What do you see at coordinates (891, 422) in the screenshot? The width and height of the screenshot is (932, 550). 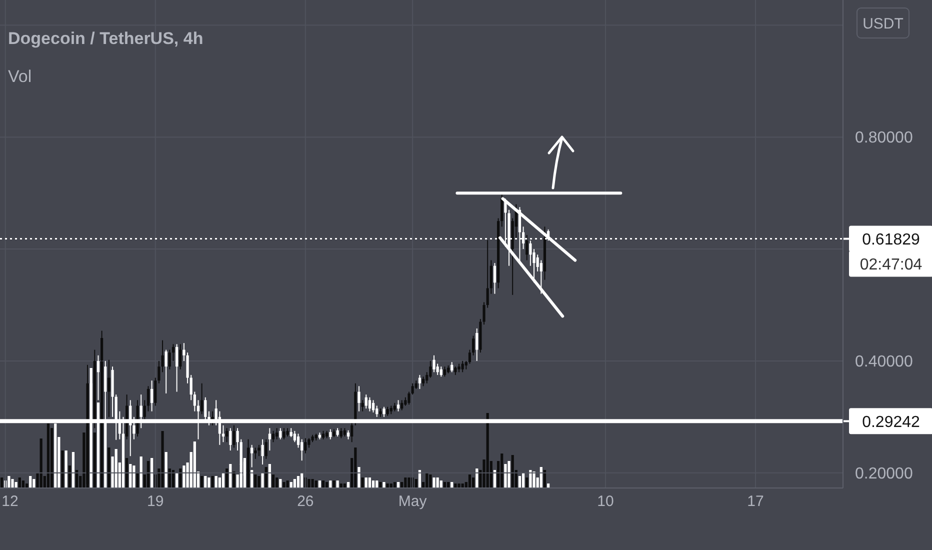 I see `ref-line-label: 0.29242` at bounding box center [891, 422].